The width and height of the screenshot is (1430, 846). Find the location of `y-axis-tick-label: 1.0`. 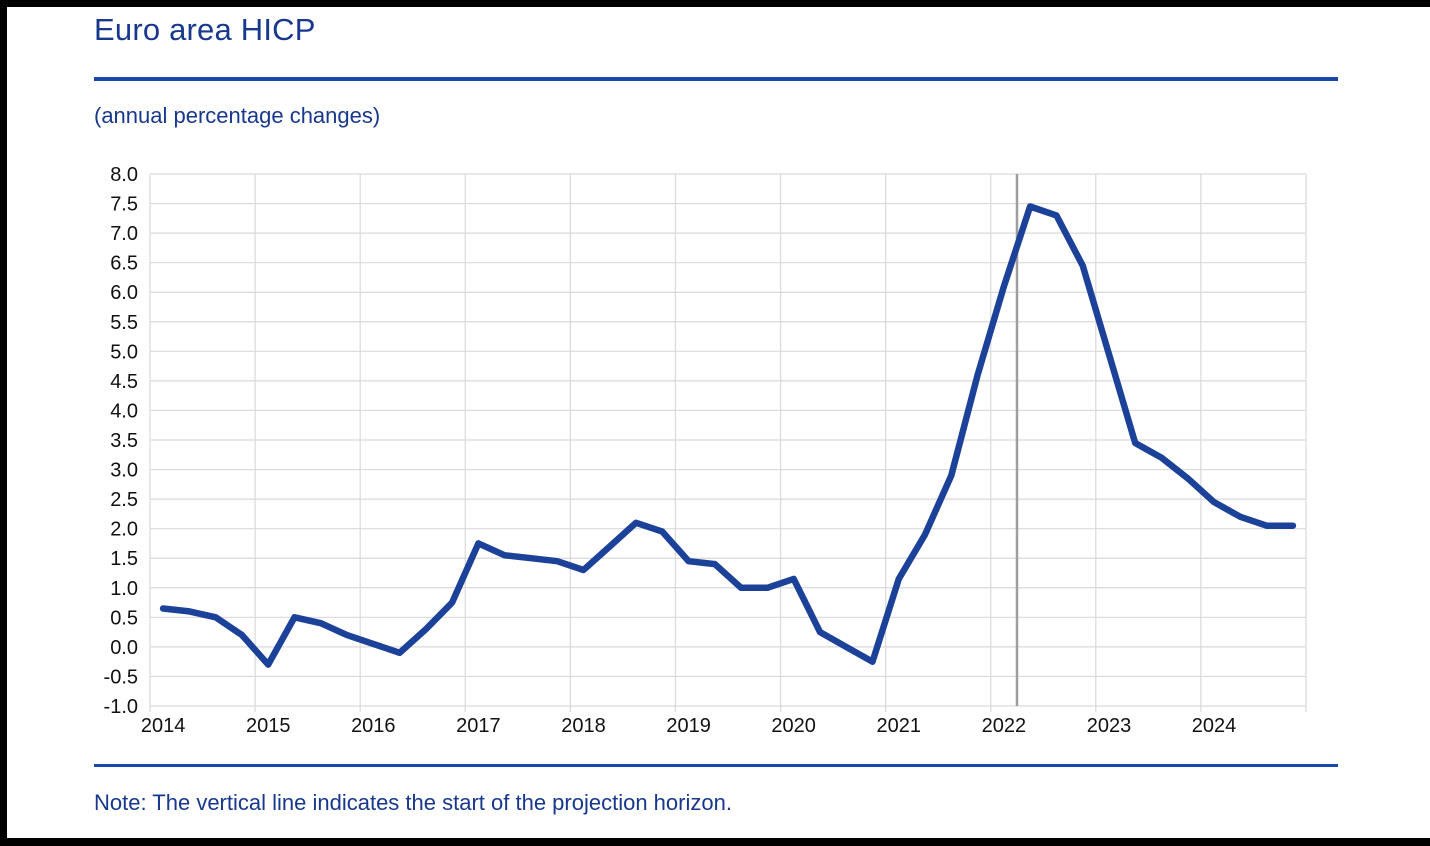

y-axis-tick-label: 1.0 is located at coordinates (124, 589).